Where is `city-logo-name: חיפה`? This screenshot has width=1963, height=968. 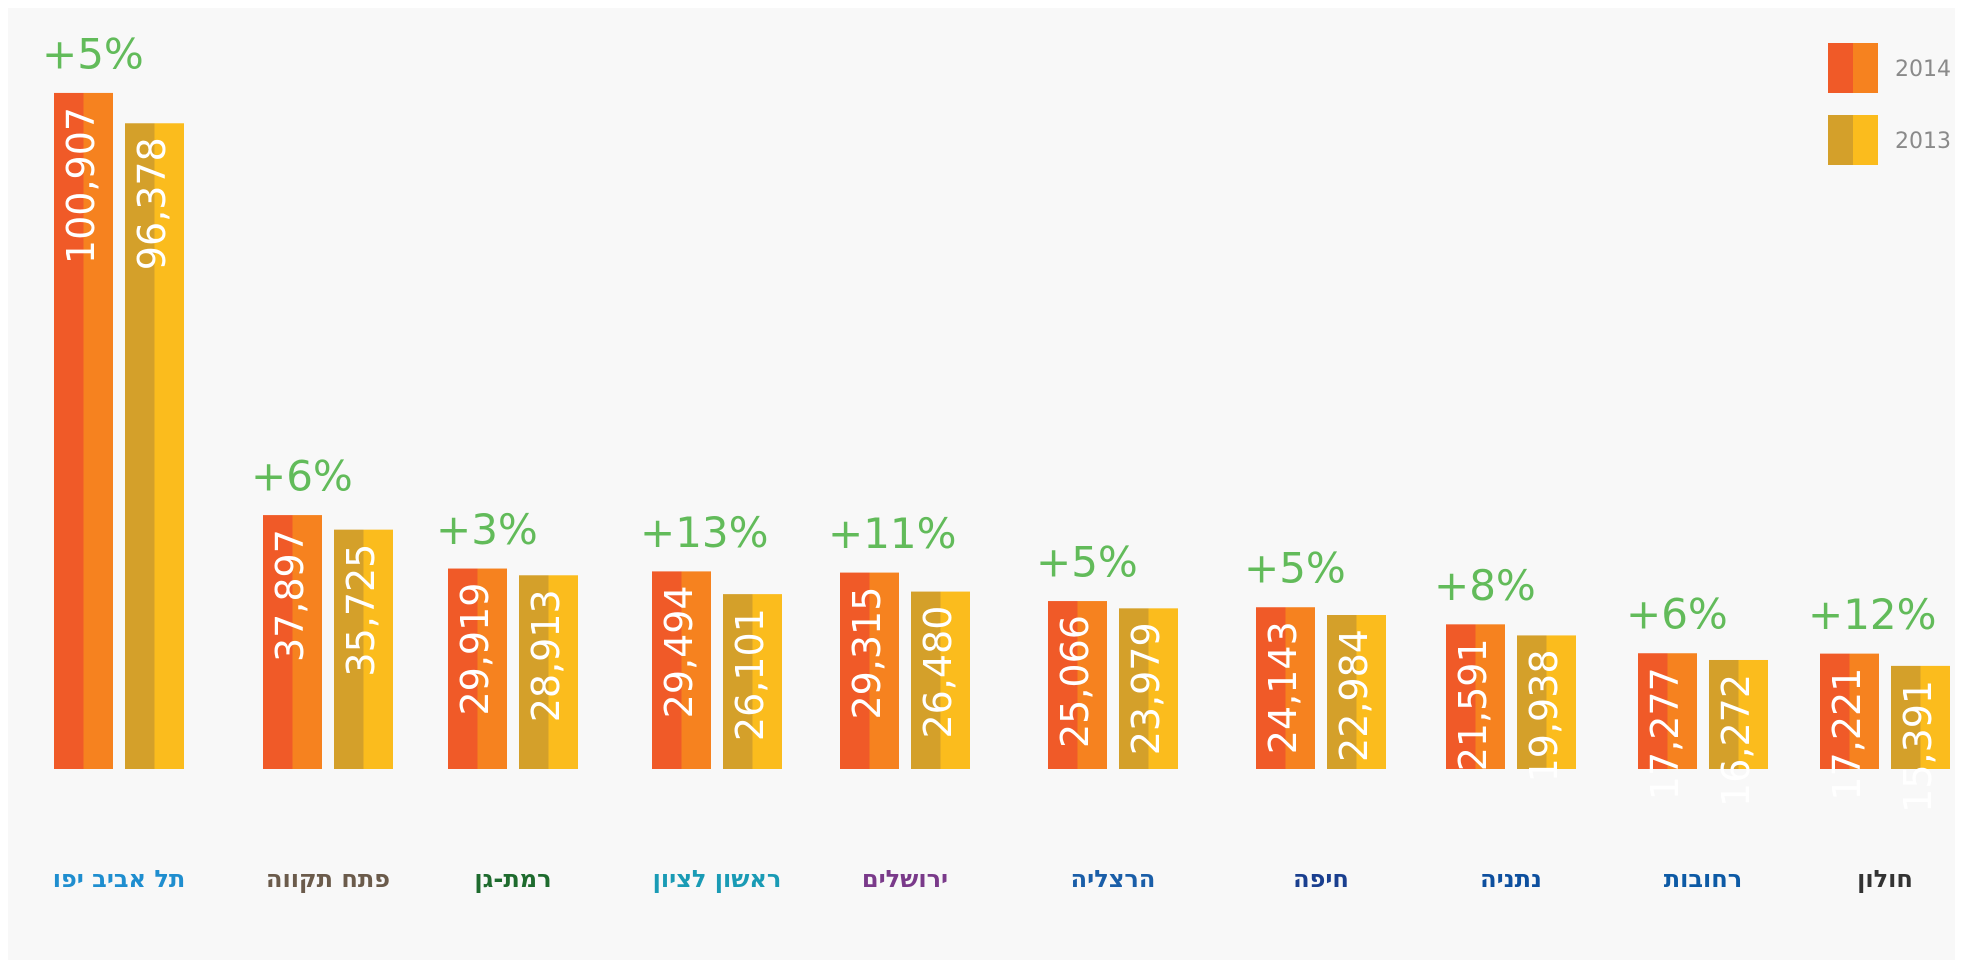 city-logo-name: חיפה is located at coordinates (1321, 879).